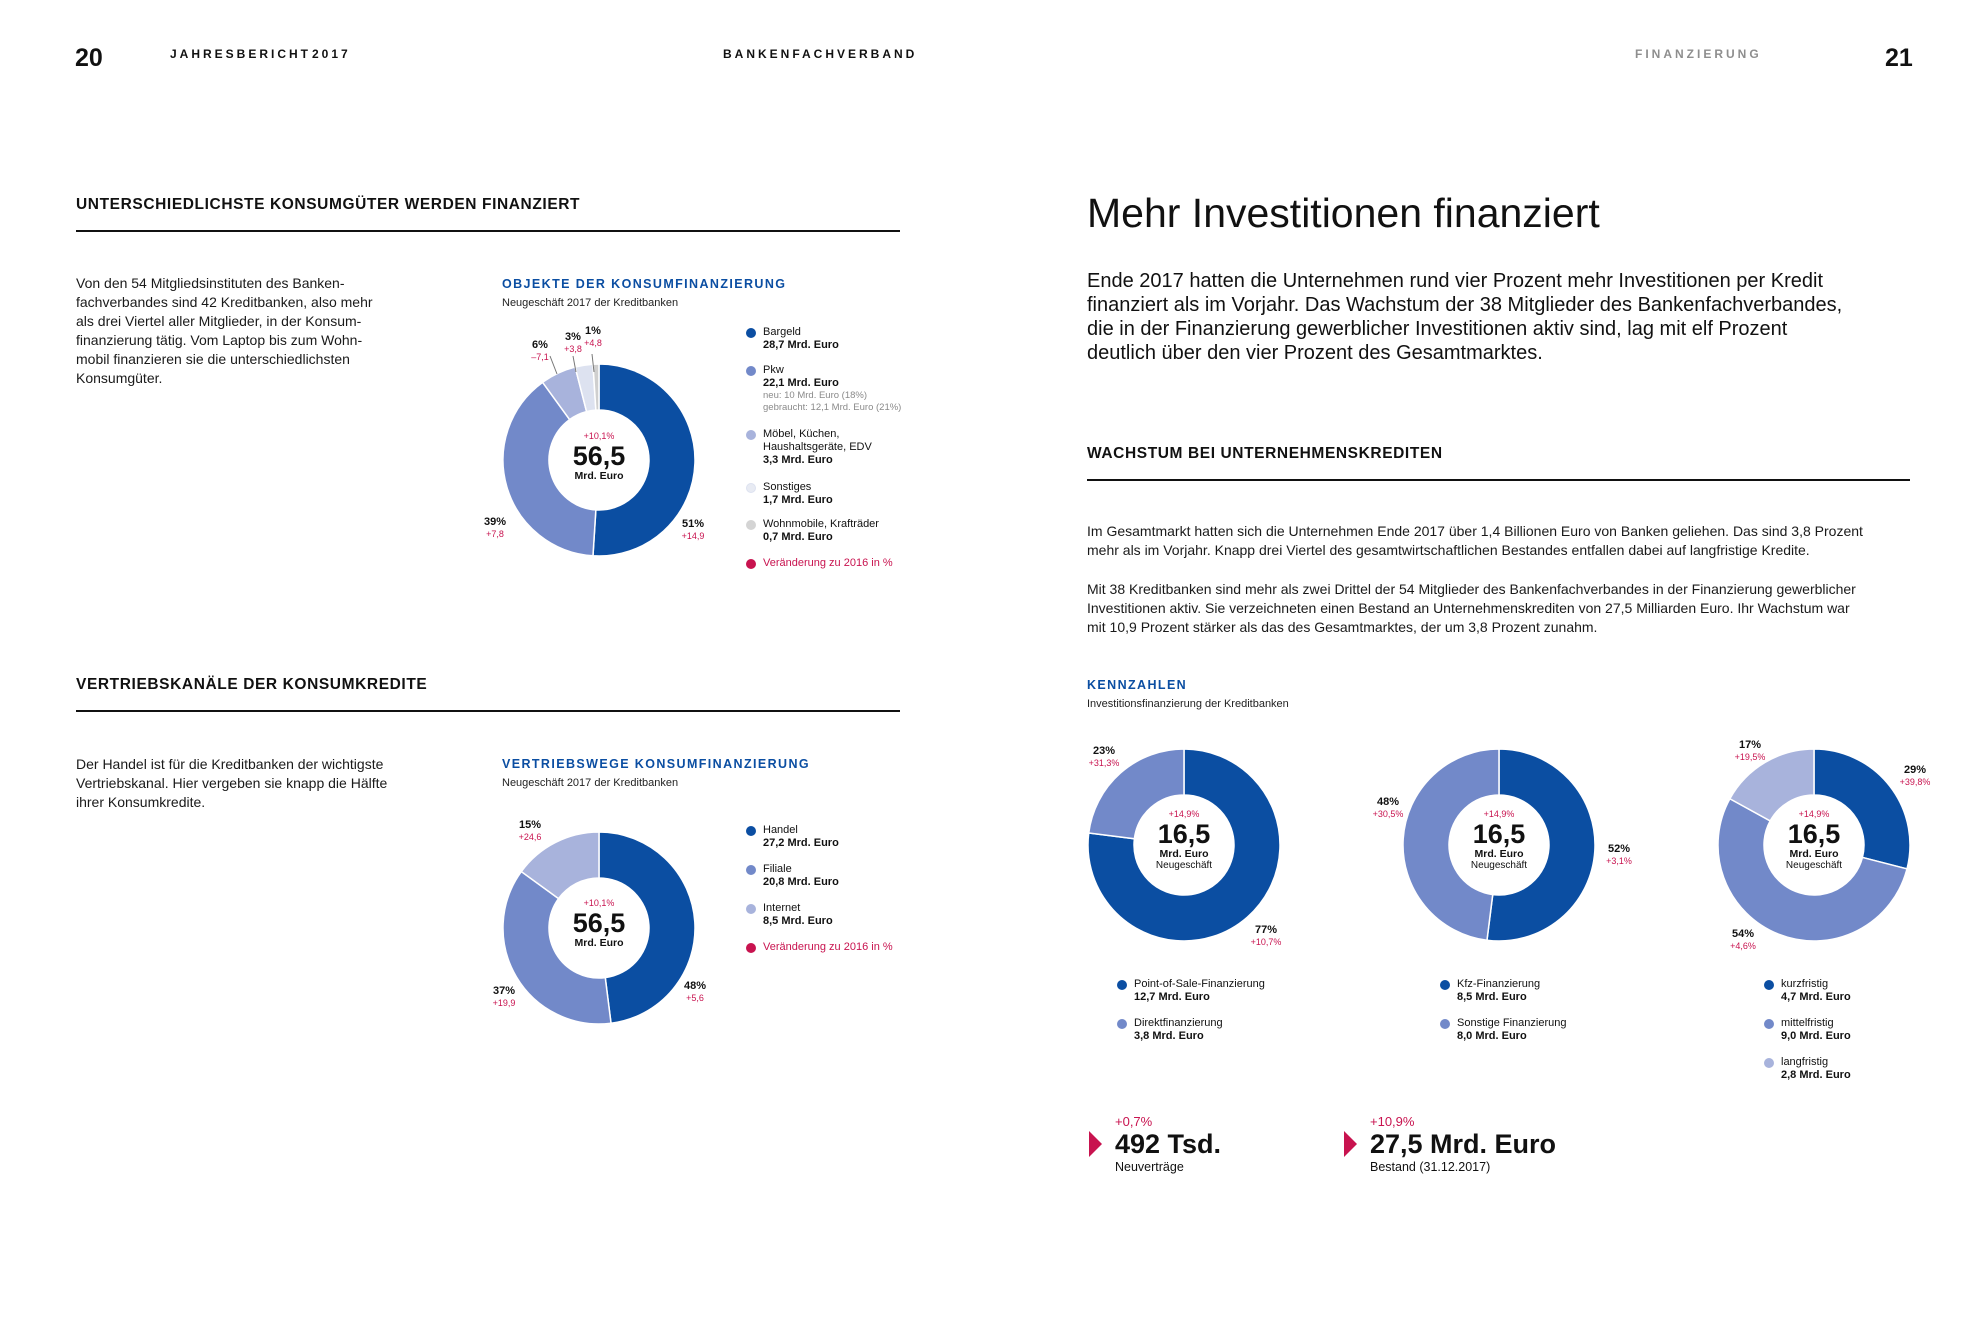  I want to click on pct-label-kfz: 52% +3,1%, so click(1619, 854).